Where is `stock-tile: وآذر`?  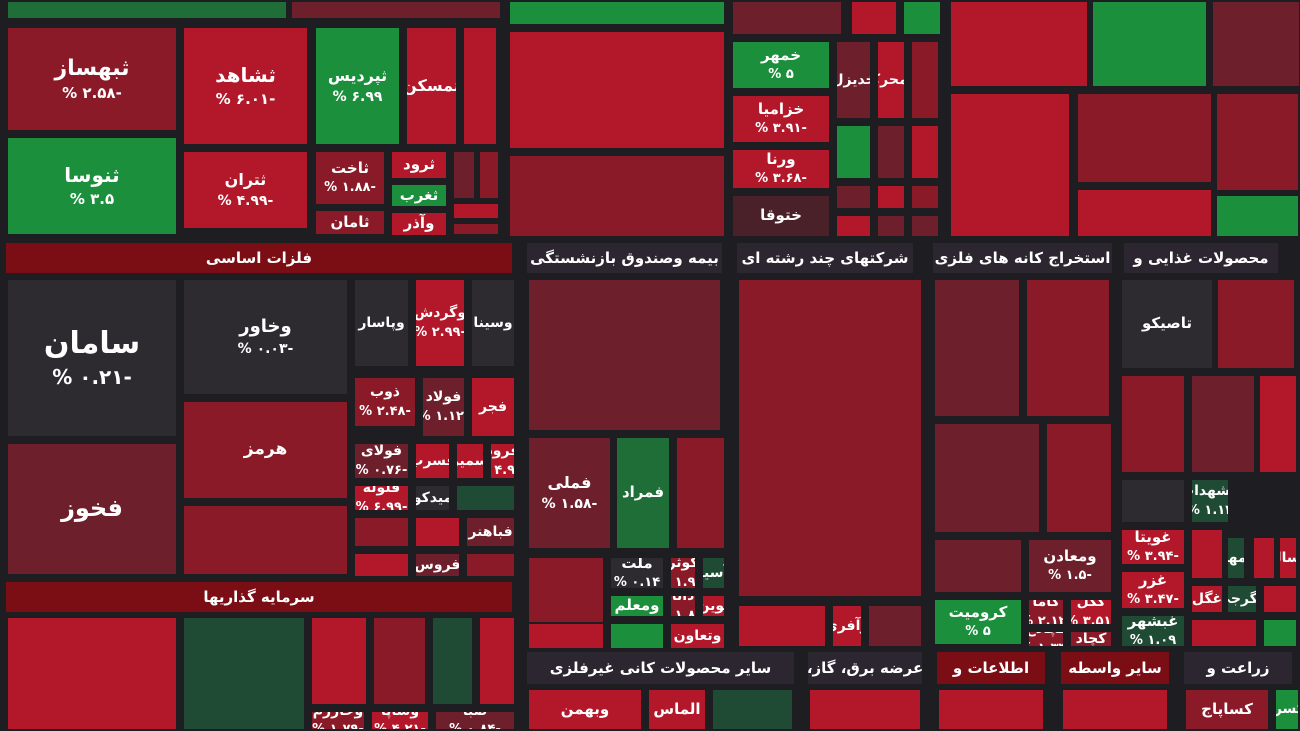 stock-tile: وآذر is located at coordinates (419, 224).